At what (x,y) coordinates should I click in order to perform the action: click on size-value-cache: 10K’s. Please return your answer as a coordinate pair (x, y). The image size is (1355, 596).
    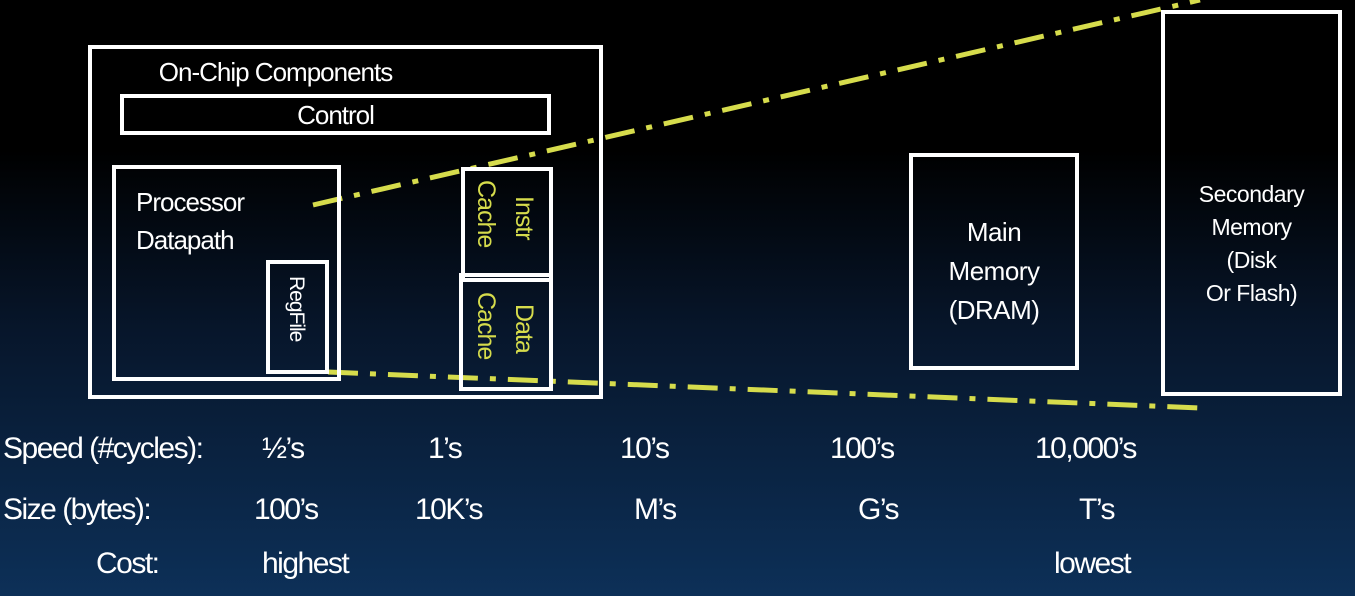
    Looking at the image, I should click on (449, 509).